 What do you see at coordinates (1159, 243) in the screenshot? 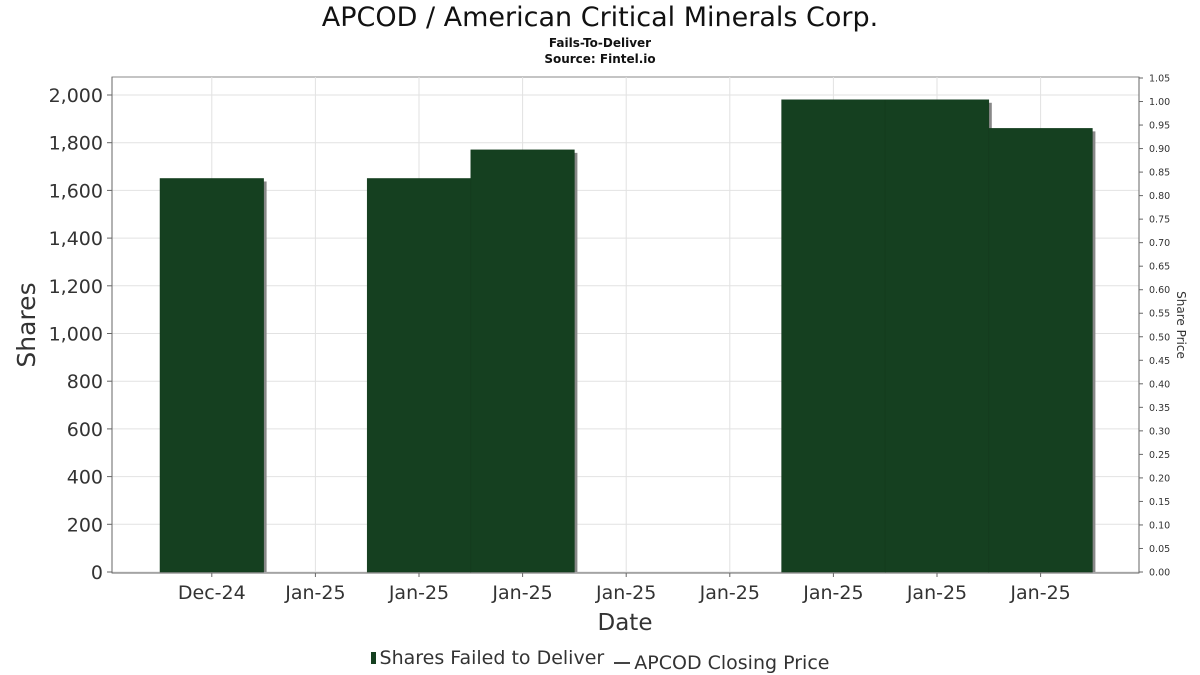
I see `y2-tick-label: 0.70` at bounding box center [1159, 243].